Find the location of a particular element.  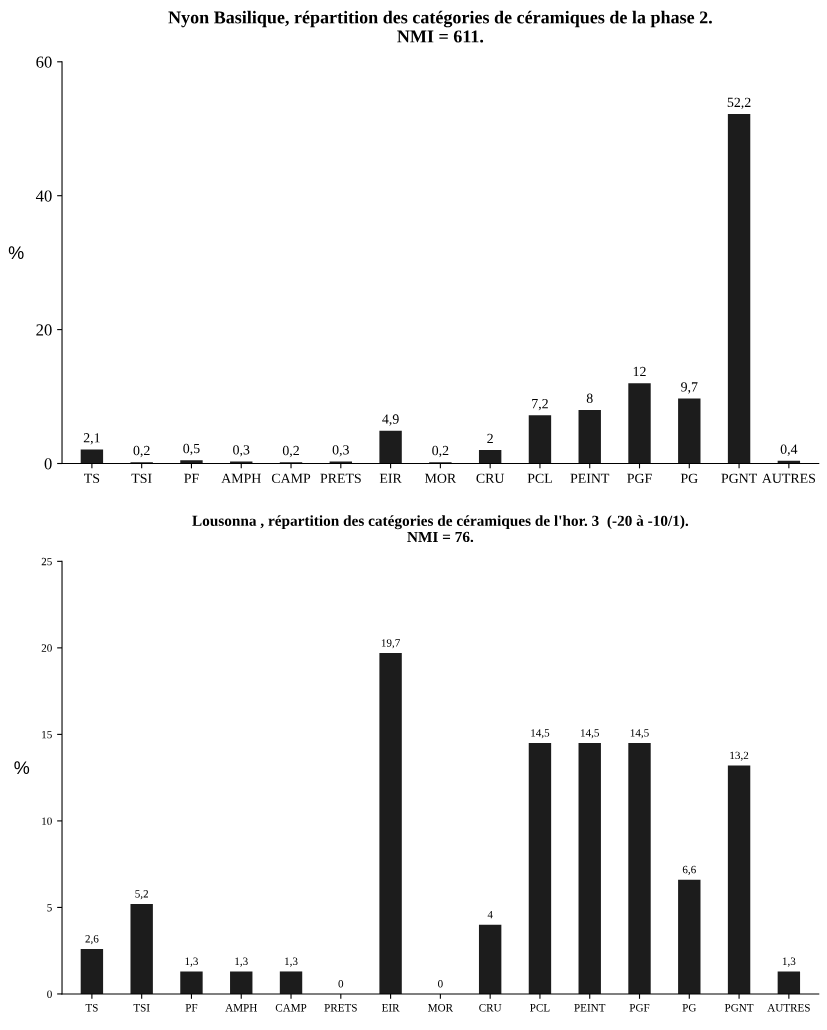

data-label: 5,2 is located at coordinates (142, 895).